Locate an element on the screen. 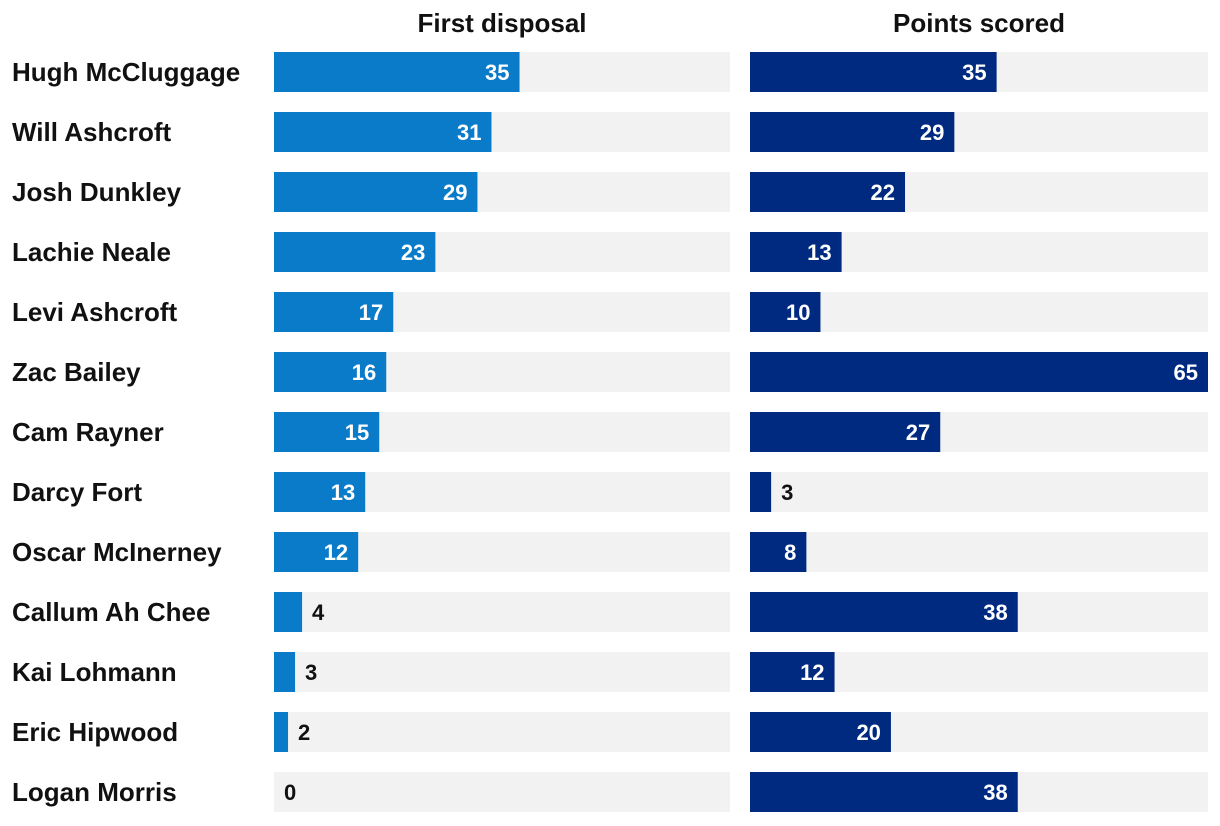  data-label: 15 is located at coordinates (357, 432).